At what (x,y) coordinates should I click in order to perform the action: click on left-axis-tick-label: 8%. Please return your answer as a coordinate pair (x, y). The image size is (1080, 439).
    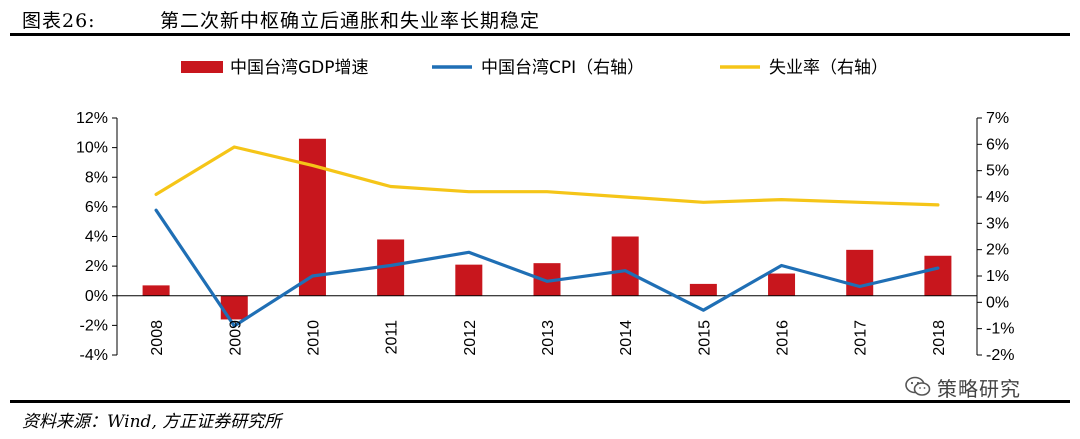
    Looking at the image, I should click on (96, 177).